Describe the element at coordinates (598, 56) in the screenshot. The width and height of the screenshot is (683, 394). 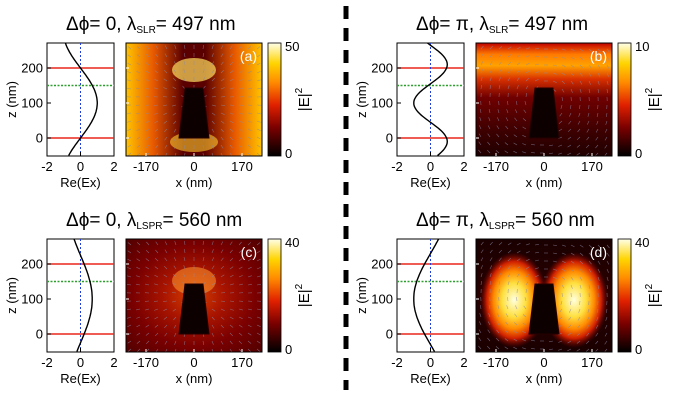
I see `panel-letter: (b)` at that location.